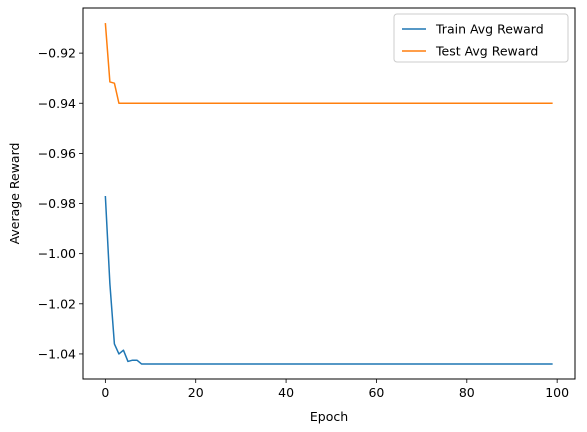 The height and width of the screenshot is (432, 587). What do you see at coordinates (57, 153) in the screenshot?
I see `y-tick-label: −0.96` at bounding box center [57, 153].